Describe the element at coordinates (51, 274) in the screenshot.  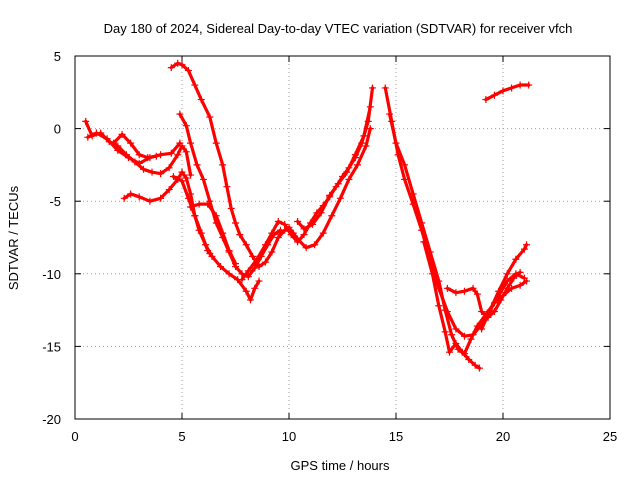
I see `y-tick-label: -10` at that location.